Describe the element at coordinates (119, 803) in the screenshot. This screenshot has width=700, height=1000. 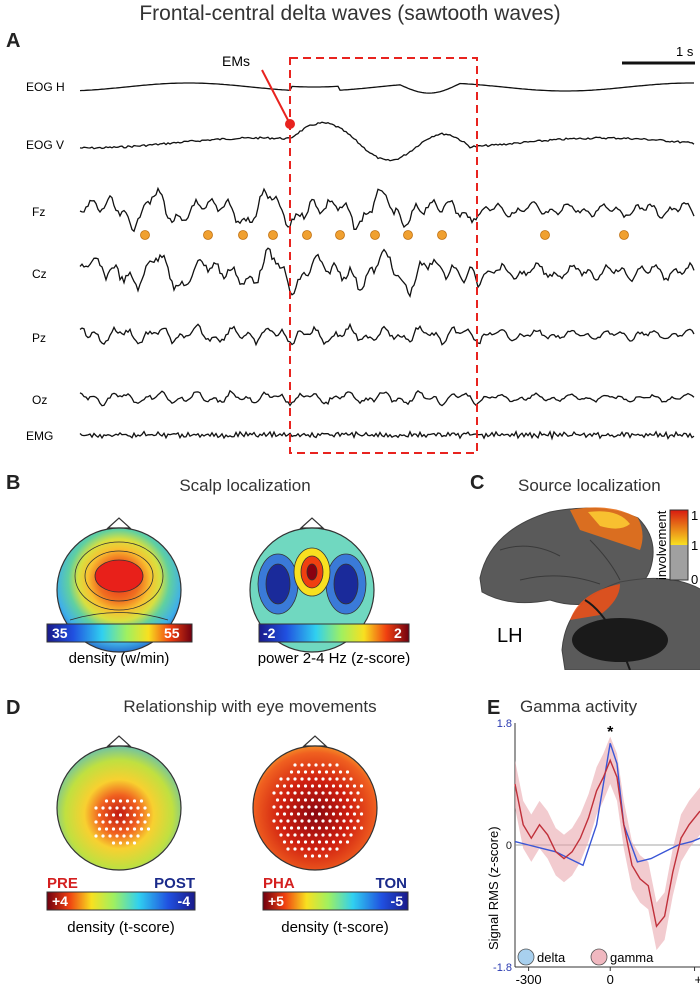
I see `pre-post-scalp-map` at that location.